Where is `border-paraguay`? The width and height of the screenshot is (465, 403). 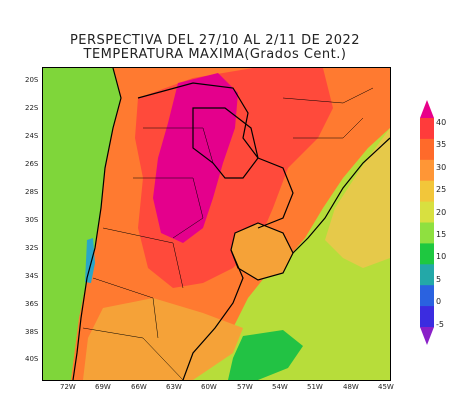 border-paraguay is located at coordinates (225, 143).